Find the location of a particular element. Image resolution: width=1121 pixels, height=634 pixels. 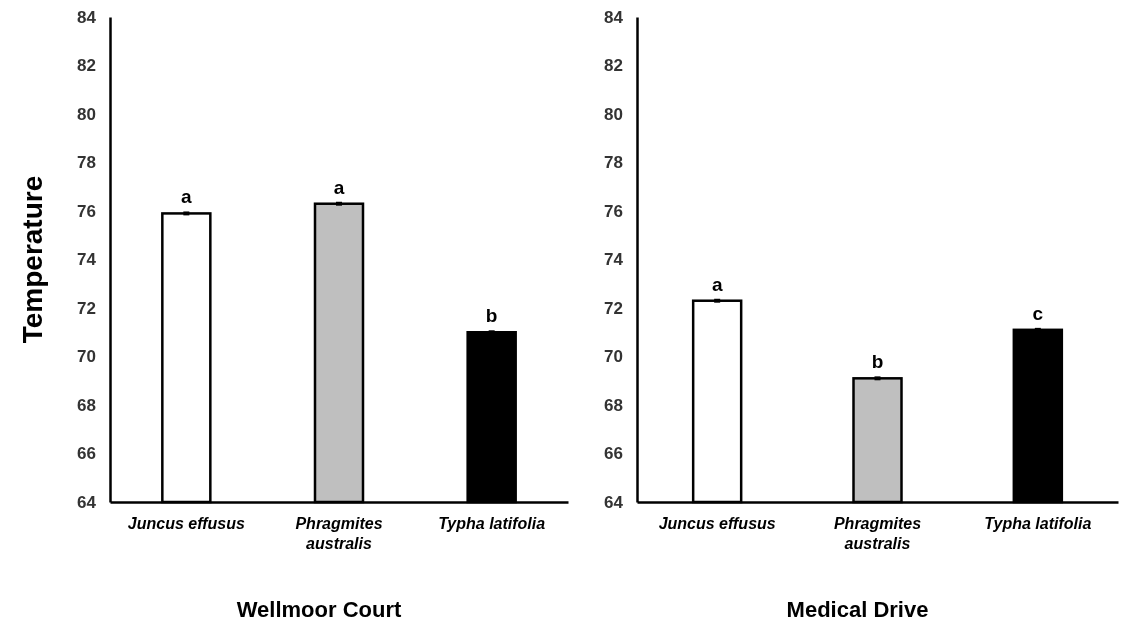

y-axis-title: Temperature is located at coordinates (32, 259).